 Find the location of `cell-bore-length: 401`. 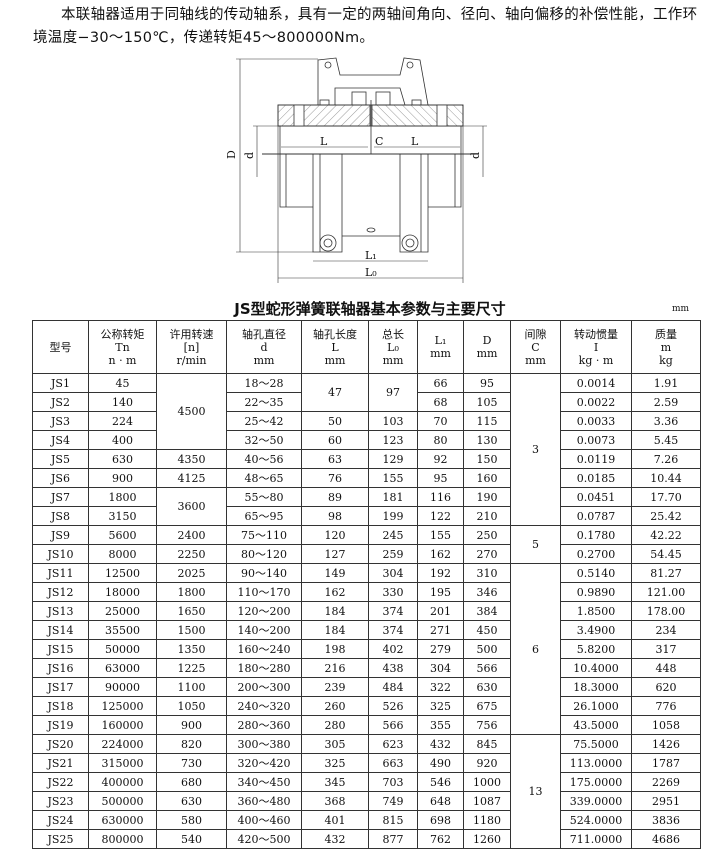

cell-bore-length: 401 is located at coordinates (335, 820).